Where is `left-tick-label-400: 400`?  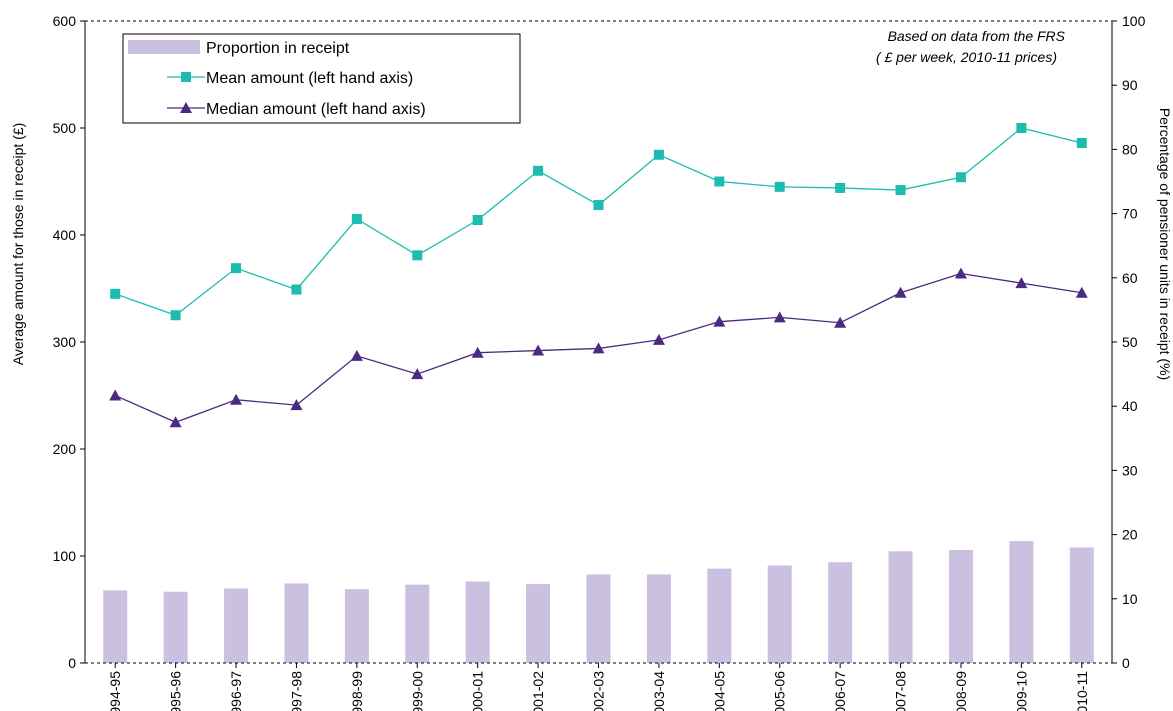 left-tick-label-400: 400 is located at coordinates (65, 235).